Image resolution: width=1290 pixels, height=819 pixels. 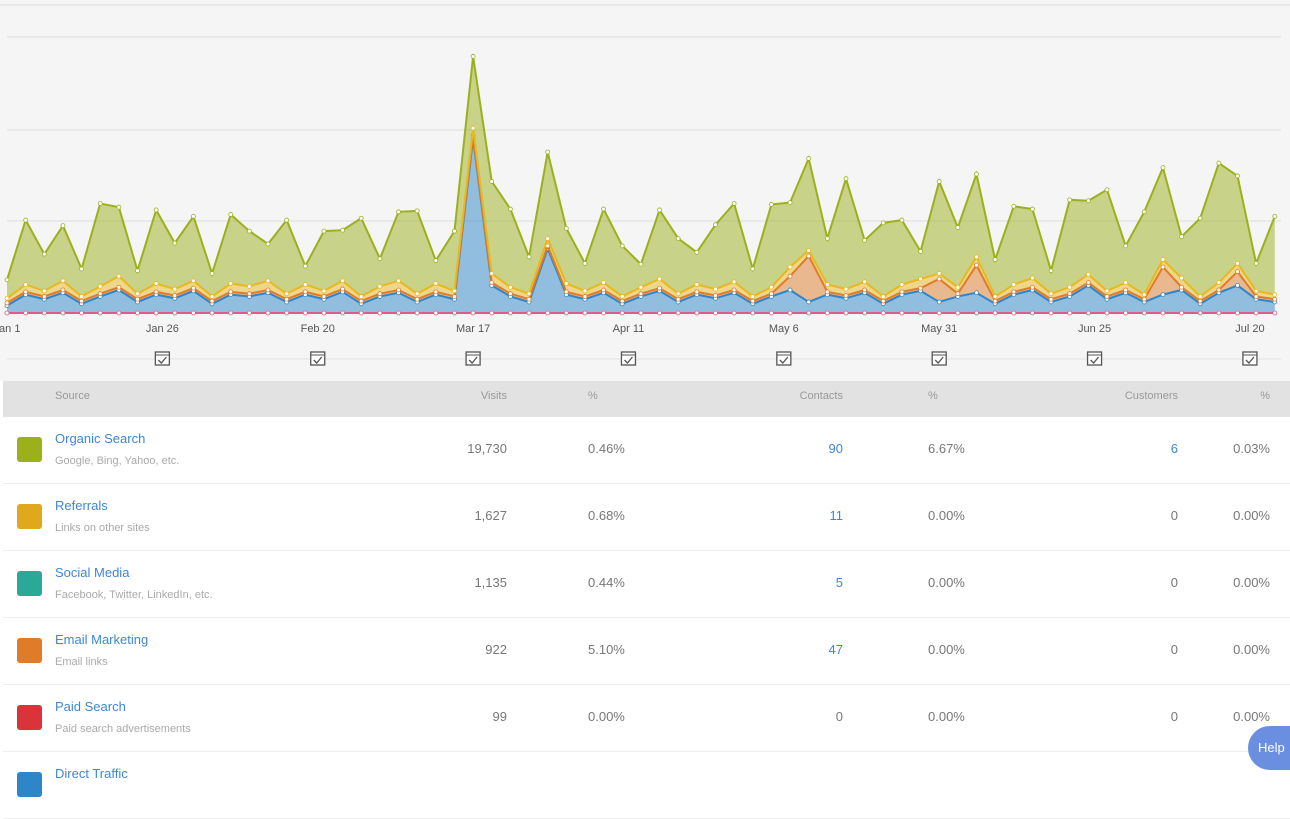 What do you see at coordinates (91, 773) in the screenshot?
I see `source-name: Direct Traffic` at bounding box center [91, 773].